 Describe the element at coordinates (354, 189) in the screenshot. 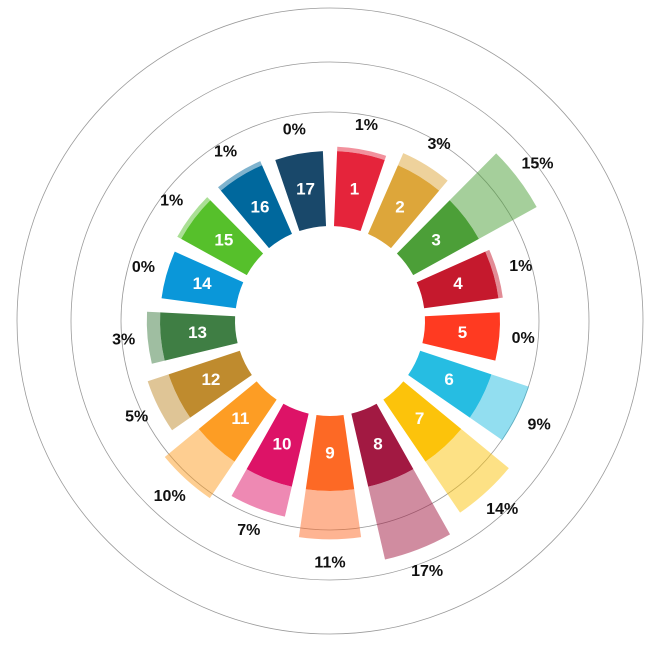

I see `category-label: 1` at that location.